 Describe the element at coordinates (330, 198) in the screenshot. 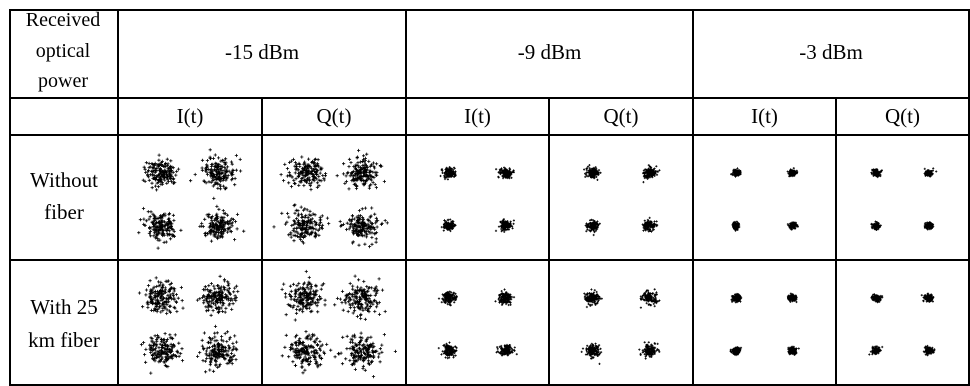

I see `constellation-without-fiber-minus15-q` at that location.